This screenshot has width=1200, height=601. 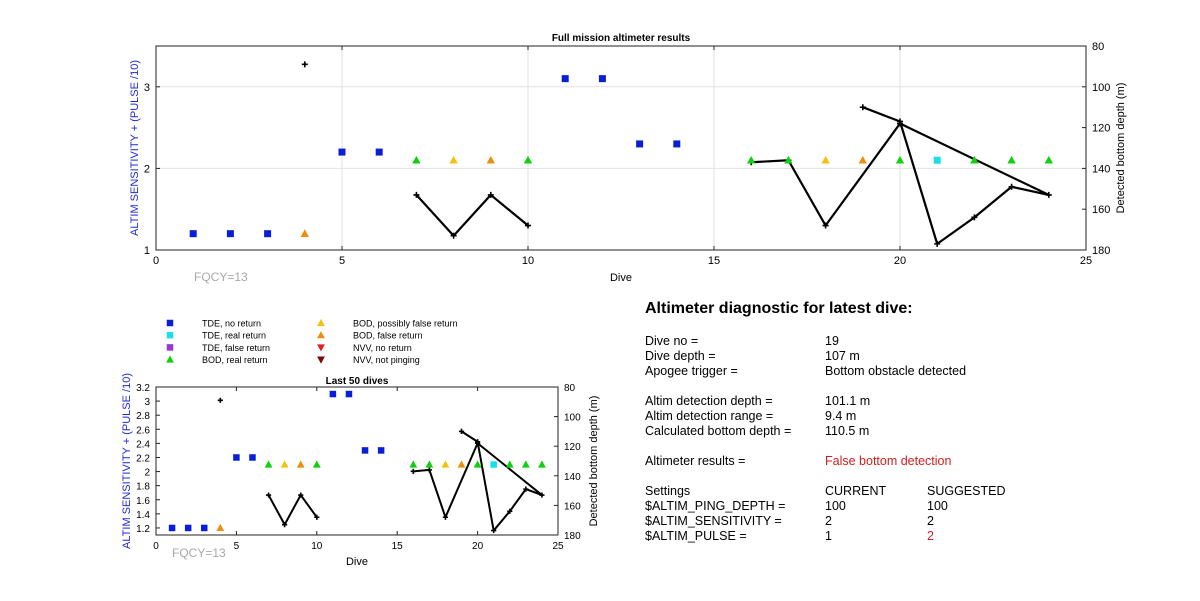 What do you see at coordinates (234, 336) in the screenshot?
I see `legend-label: TDE, real return` at bounding box center [234, 336].